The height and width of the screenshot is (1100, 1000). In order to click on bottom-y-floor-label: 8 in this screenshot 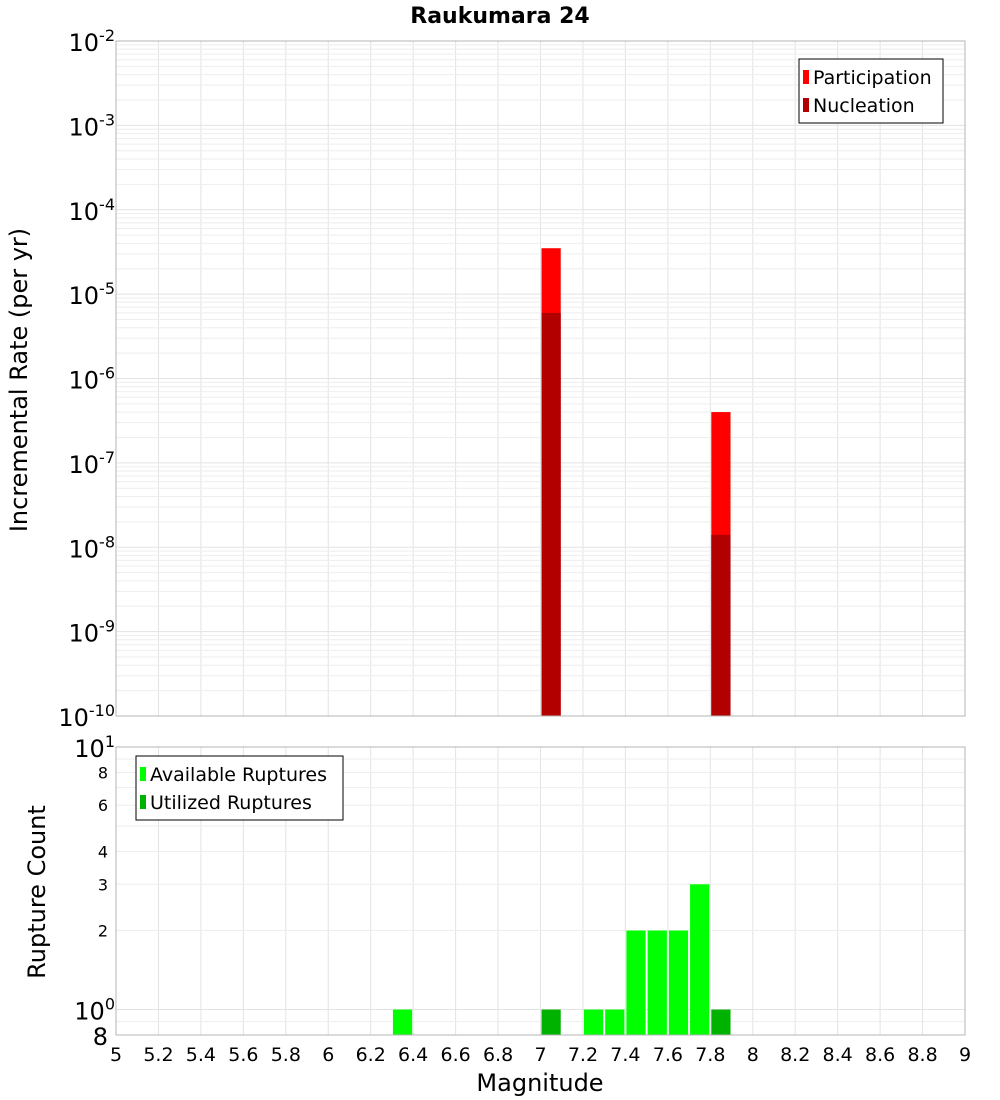, I will do `click(100, 1037)`.